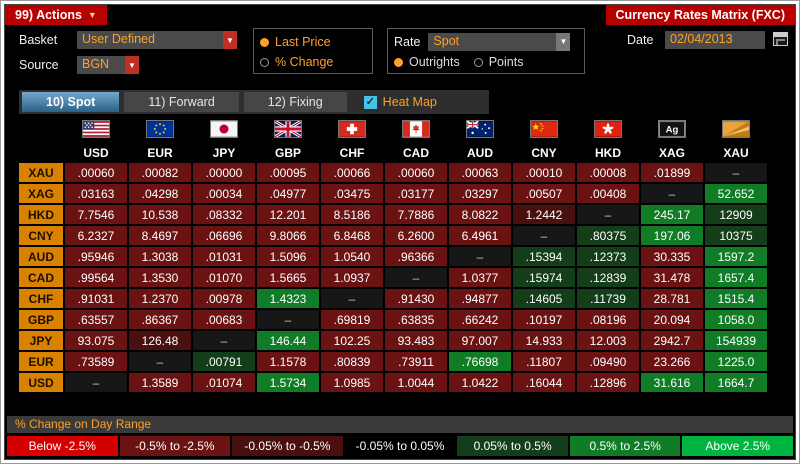 This screenshot has height=464, width=800. What do you see at coordinates (96, 277) in the screenshot?
I see `rate-cell-CAD-USD: .99564` at bounding box center [96, 277].